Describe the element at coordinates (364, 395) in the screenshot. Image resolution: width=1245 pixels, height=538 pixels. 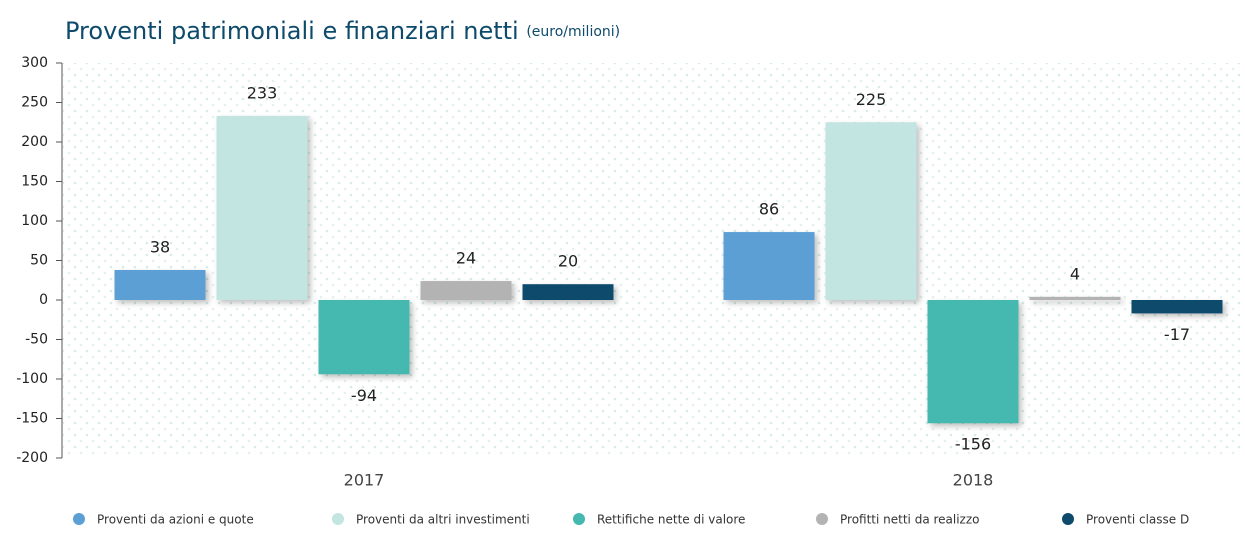
I see `data-label: -94` at that location.